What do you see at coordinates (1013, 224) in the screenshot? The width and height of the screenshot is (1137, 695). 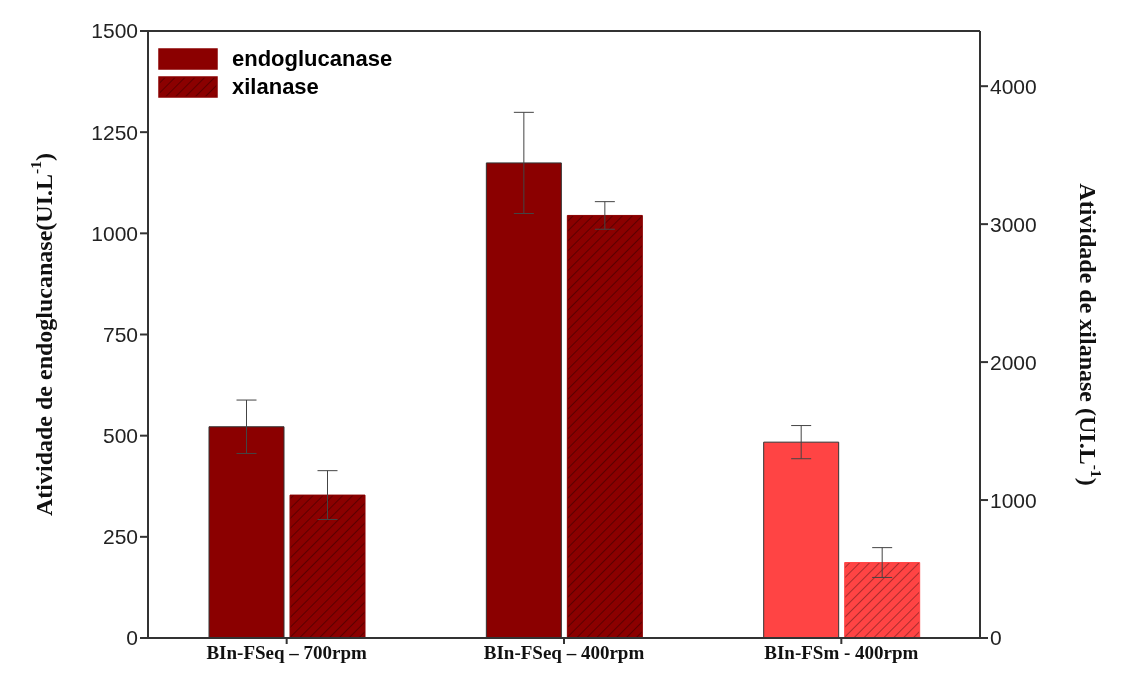 I see `y2-tick-label: 3000` at bounding box center [1013, 224].